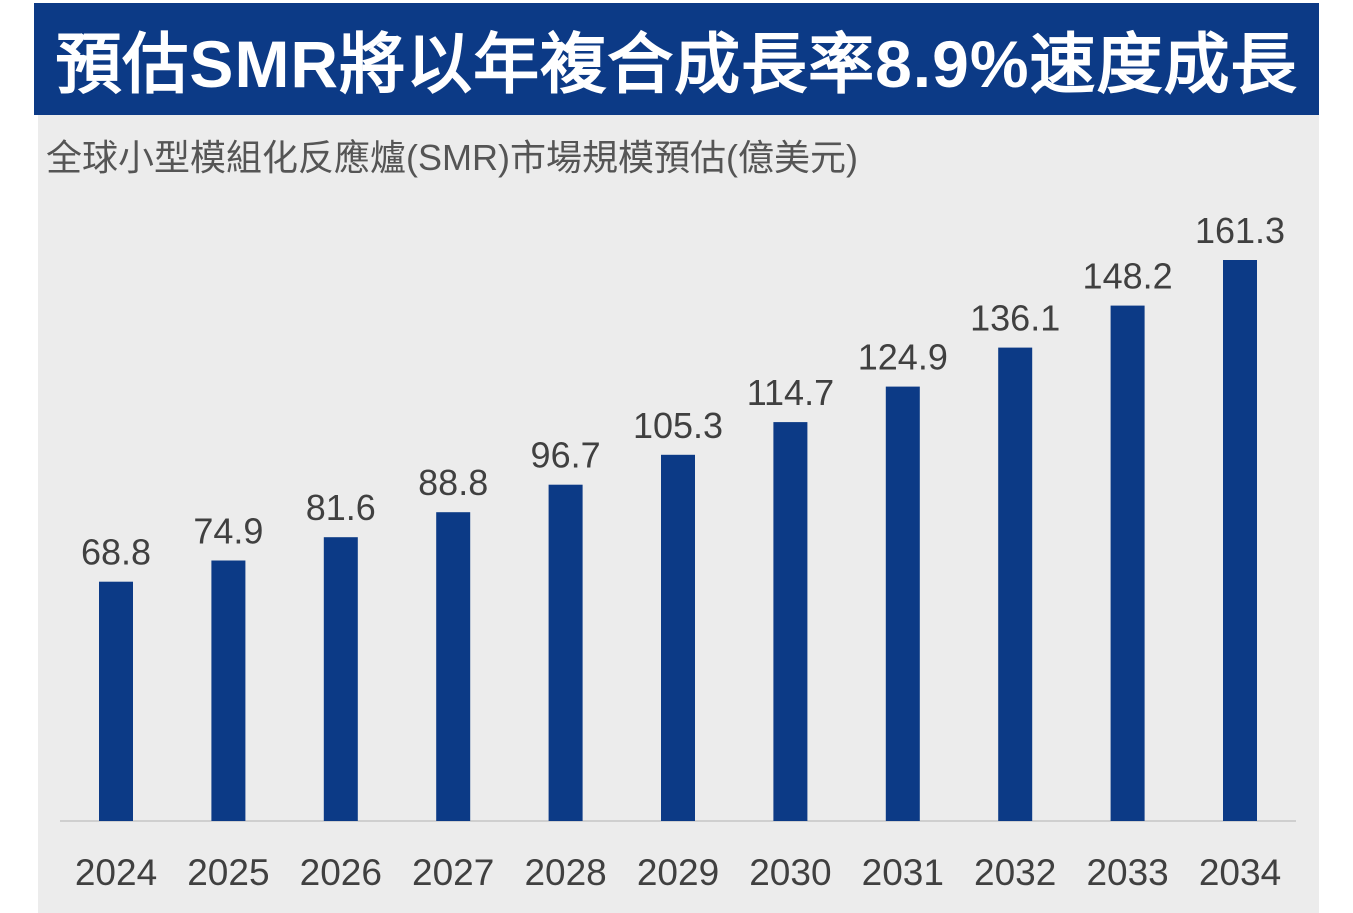 The height and width of the screenshot is (913, 1353). What do you see at coordinates (1015, 318) in the screenshot?
I see `value-label-2032: 136.1` at bounding box center [1015, 318].